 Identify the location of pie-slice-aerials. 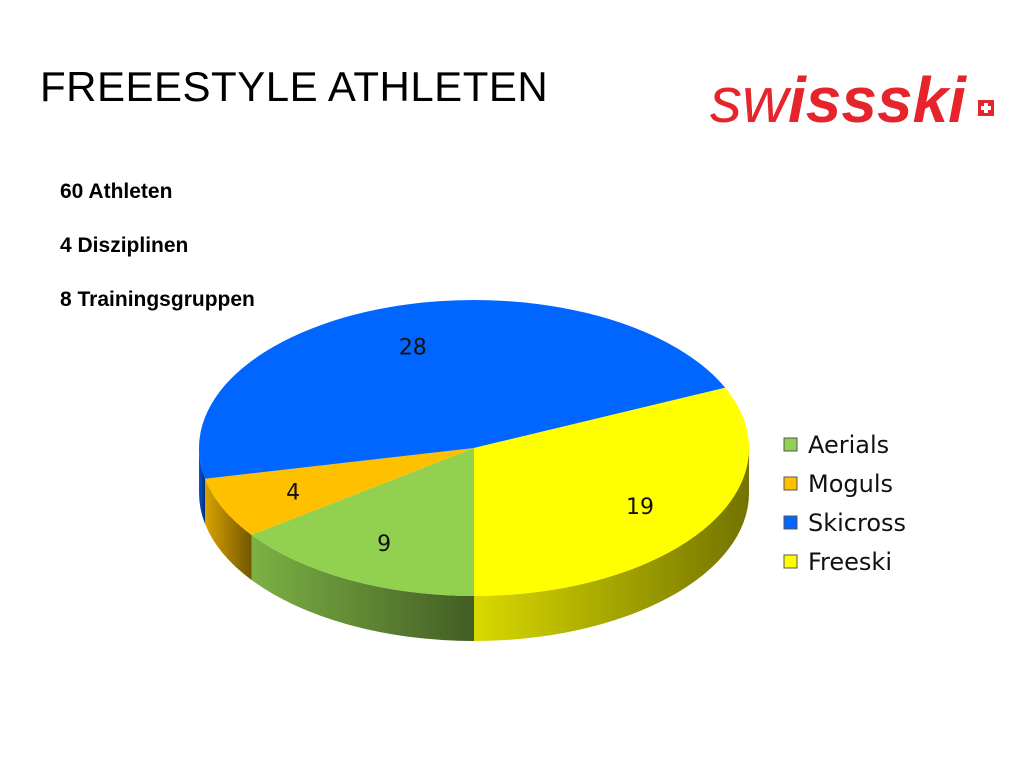
(362, 522).